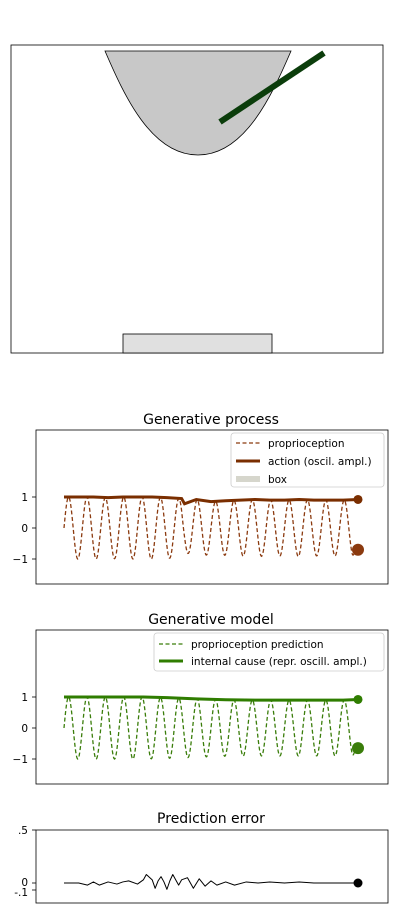 The image size is (400, 920). I want to click on legend-label: internal cause (repr. oscill. ampl.), so click(279, 662).